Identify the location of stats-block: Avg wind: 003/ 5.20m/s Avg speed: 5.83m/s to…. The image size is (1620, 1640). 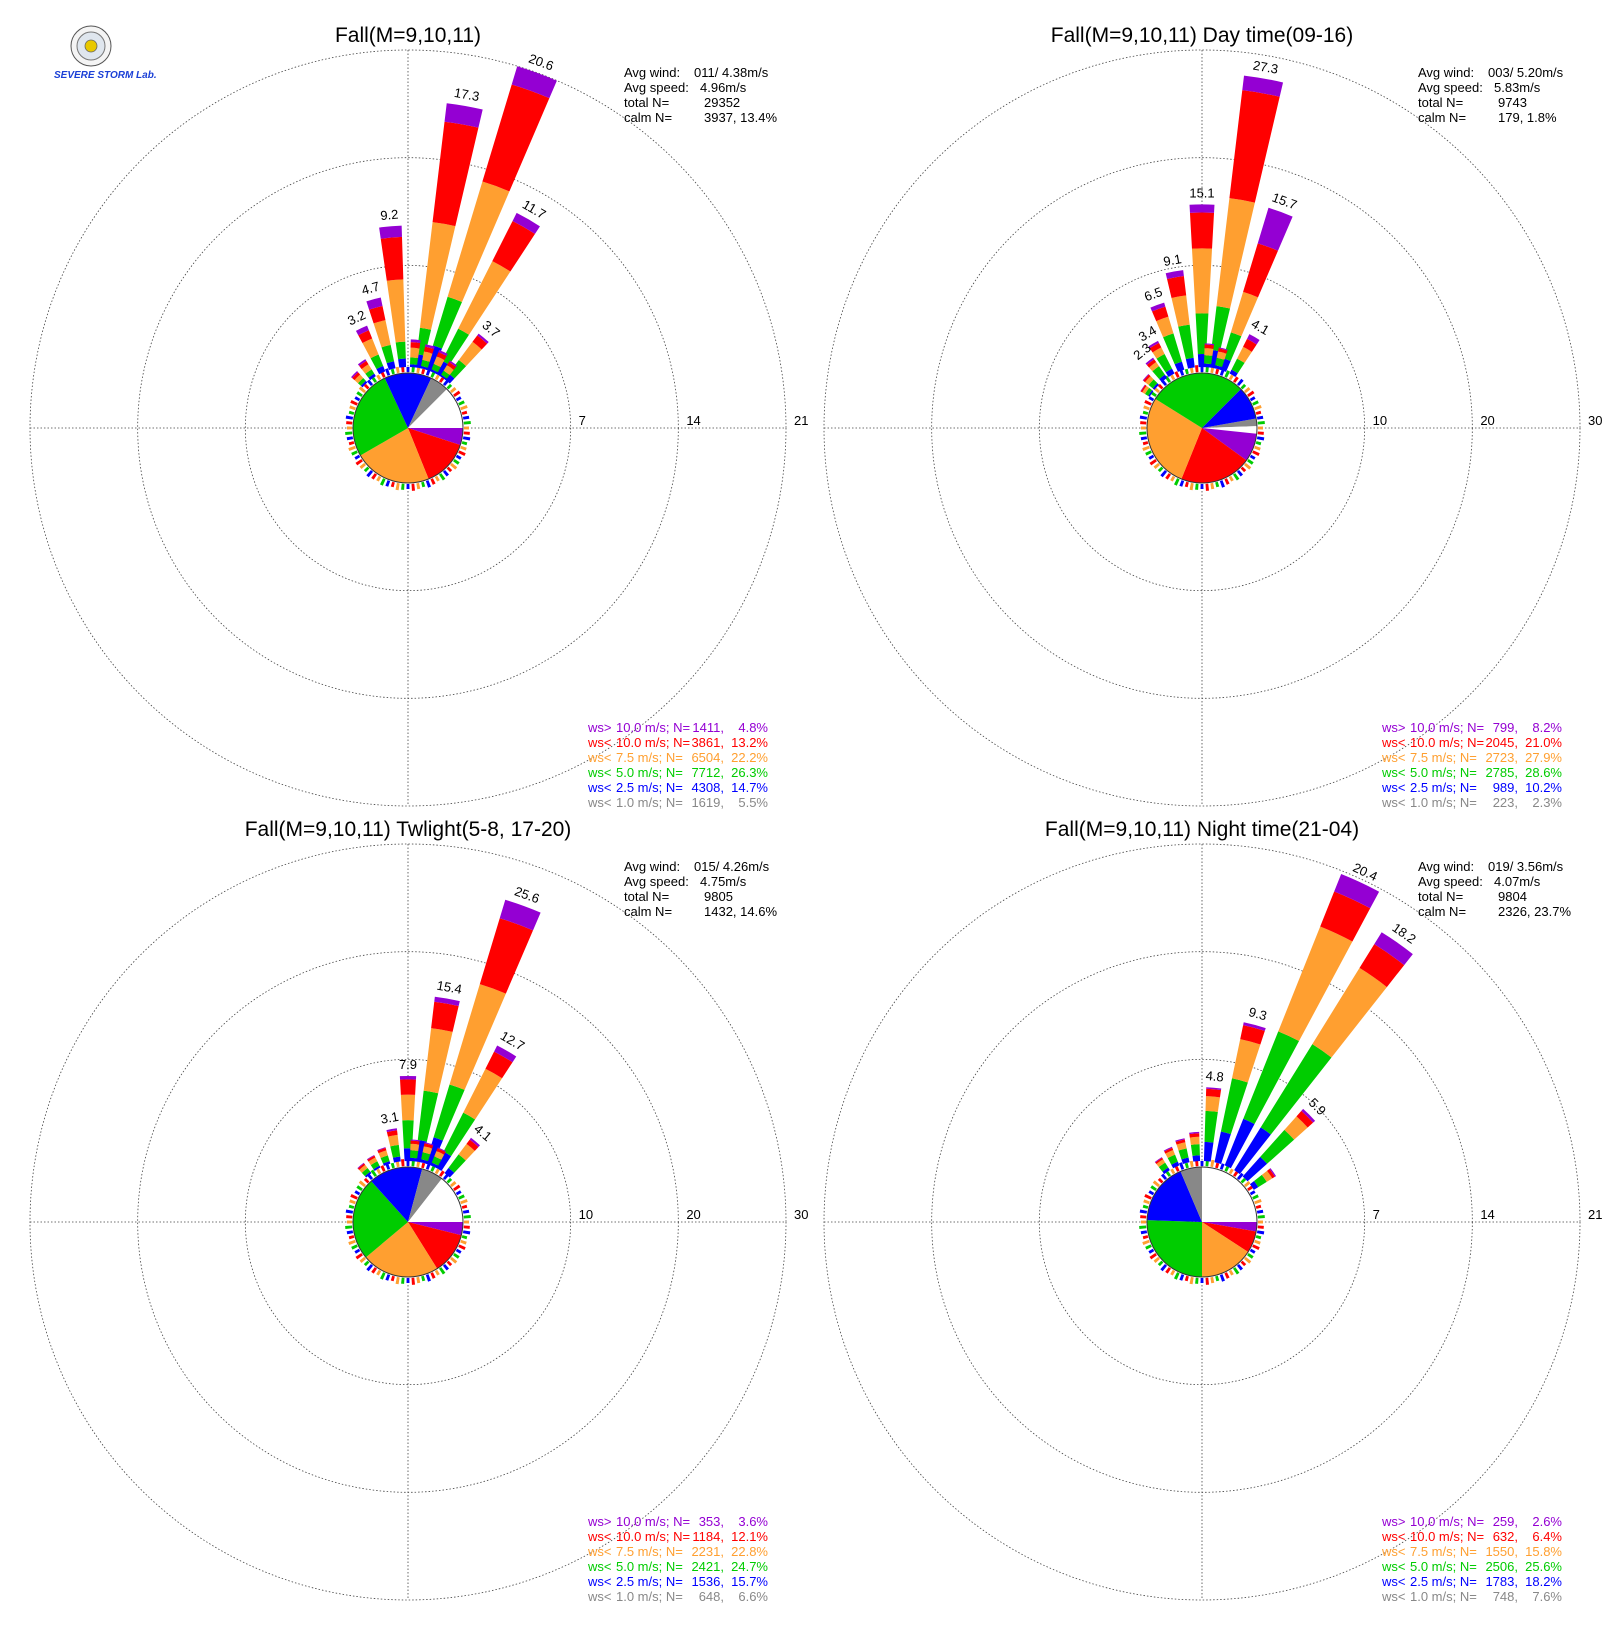
(1491, 95).